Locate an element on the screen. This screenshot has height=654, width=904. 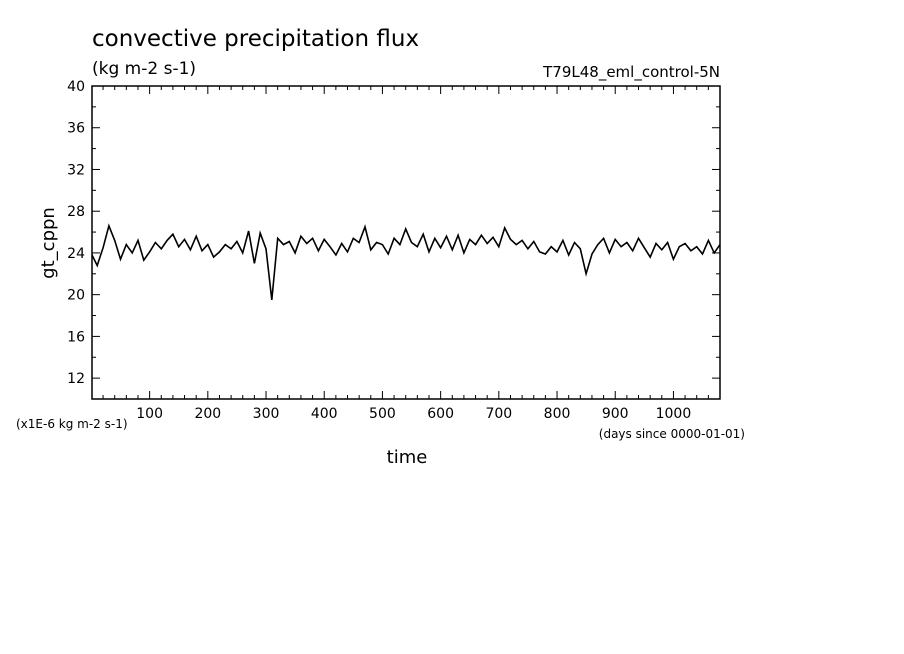
y-tick-label: 16 is located at coordinates (76, 337).